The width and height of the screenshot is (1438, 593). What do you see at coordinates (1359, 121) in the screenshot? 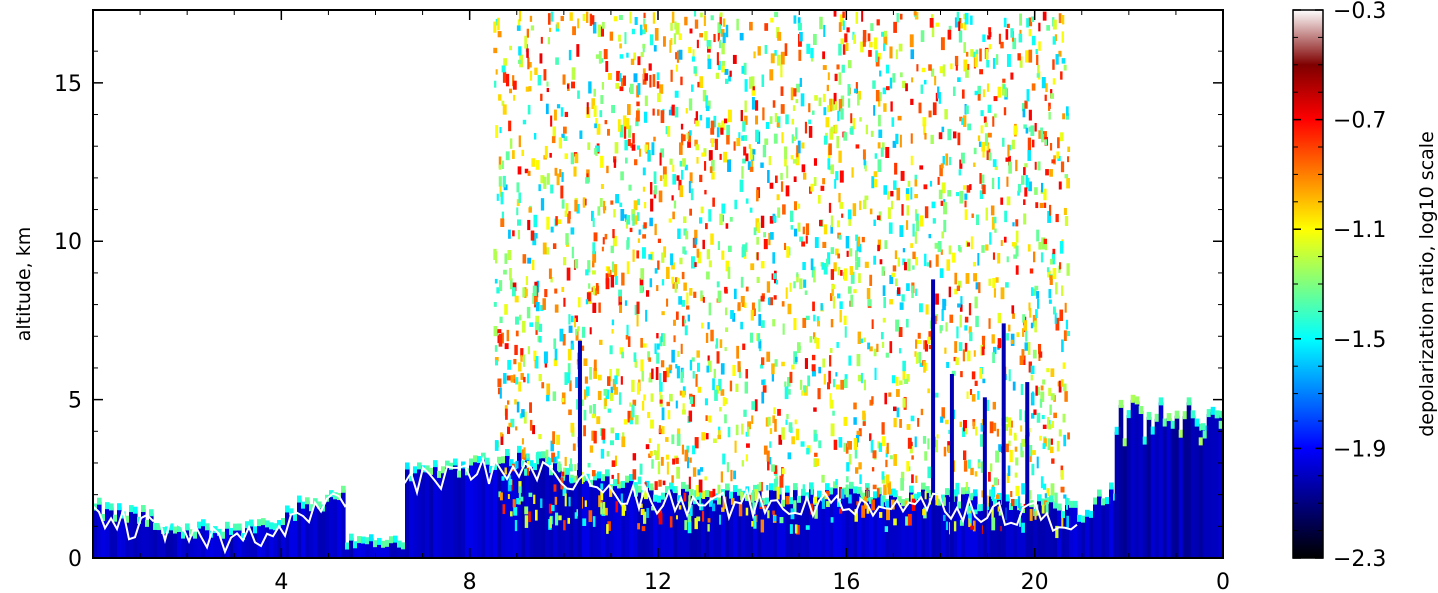
I see `colorbar-tick-label: −0.7` at bounding box center [1359, 121].